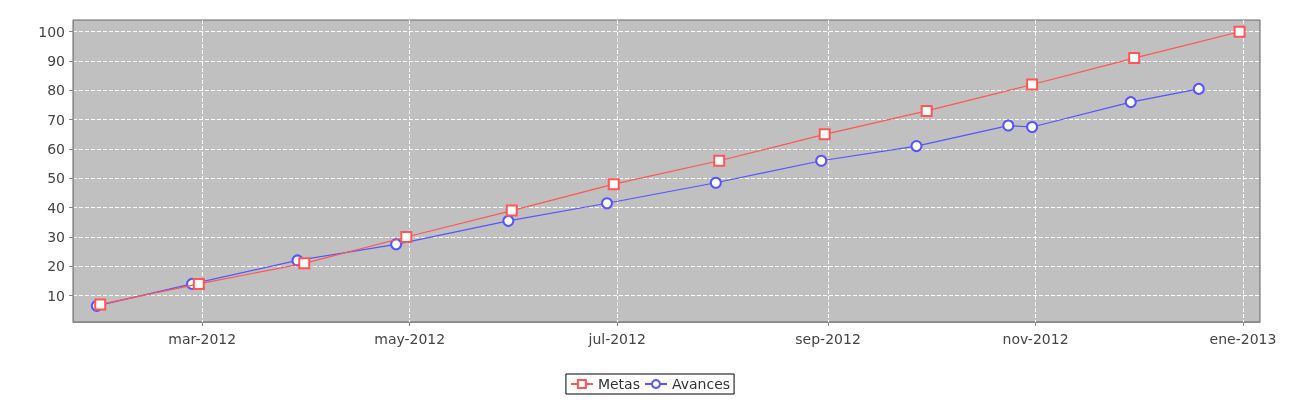 Image resolution: width=1300 pixels, height=404 pixels. I want to click on x-tick-label: sep-2012, so click(828, 339).